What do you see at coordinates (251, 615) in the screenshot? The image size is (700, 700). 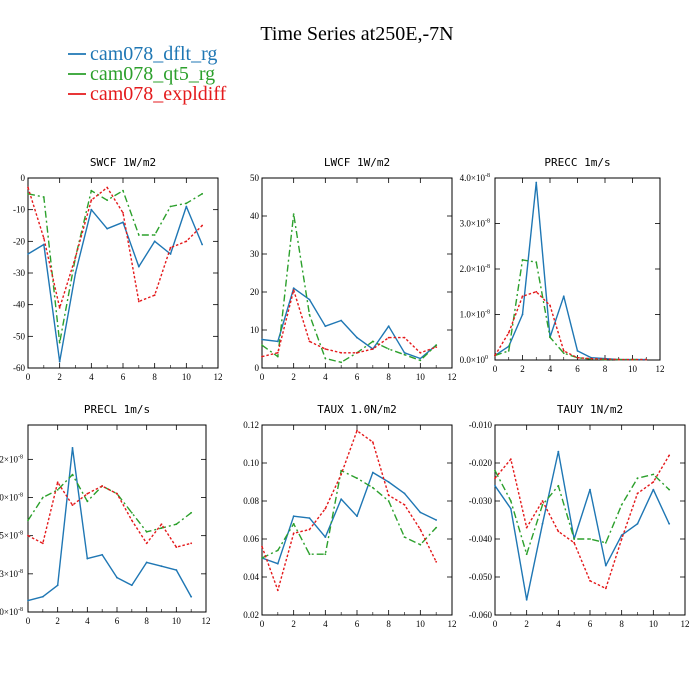 I see `y-tick-label: 0.02` at bounding box center [251, 615].